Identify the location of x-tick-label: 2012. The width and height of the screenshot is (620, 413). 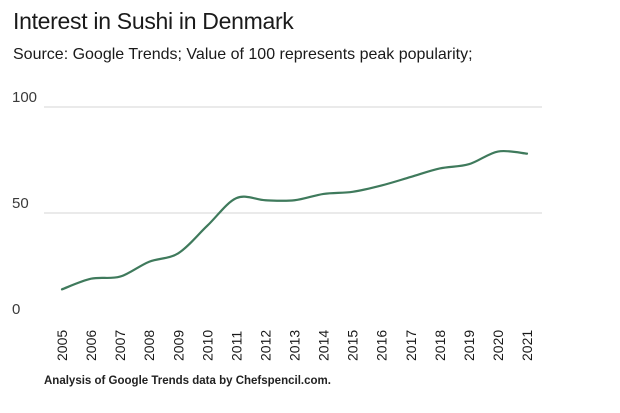
(265, 345).